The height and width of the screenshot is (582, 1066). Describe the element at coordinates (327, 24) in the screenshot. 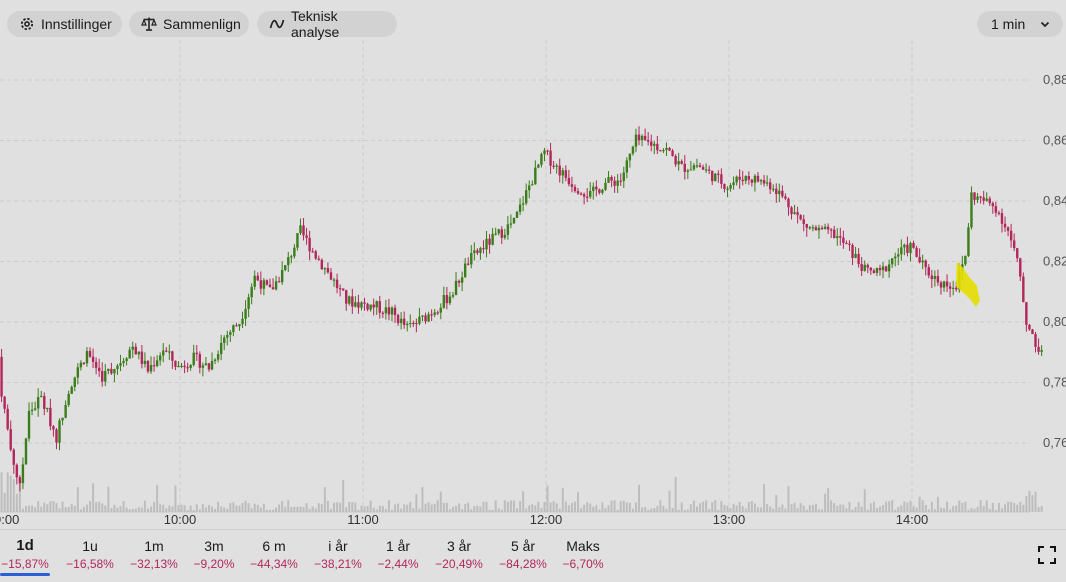

I see `technical-analysis-button: Teknisk analyse` at that location.